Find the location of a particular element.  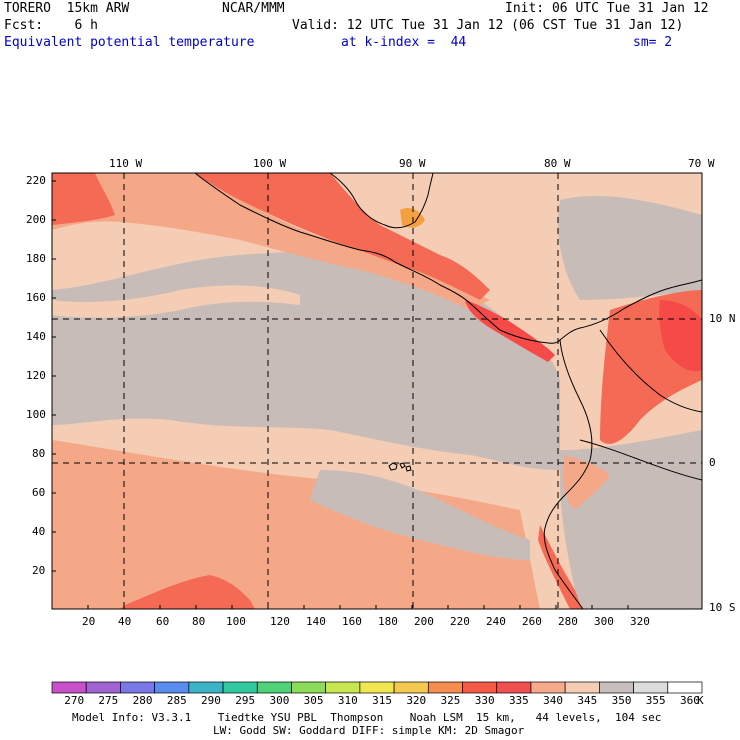

colorbar-label: 280 is located at coordinates (142, 700).